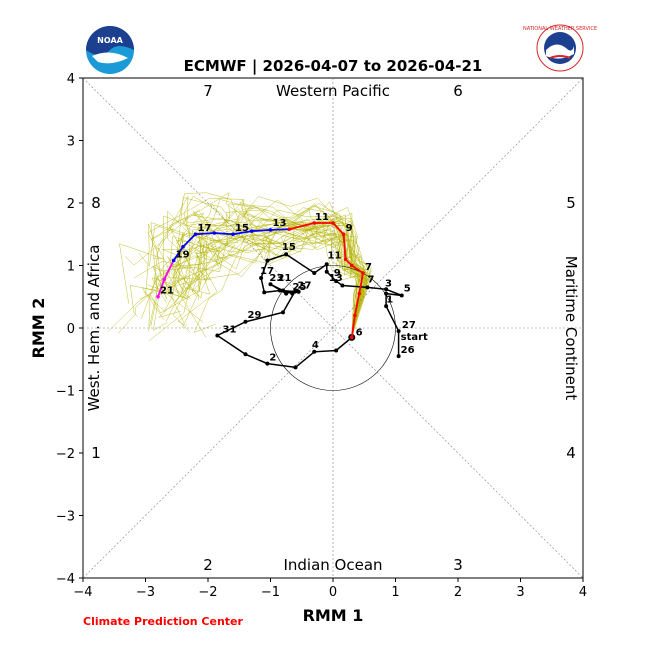 The width and height of the screenshot is (650, 650). I want to click on observed-day-label: 15, so click(289, 247).